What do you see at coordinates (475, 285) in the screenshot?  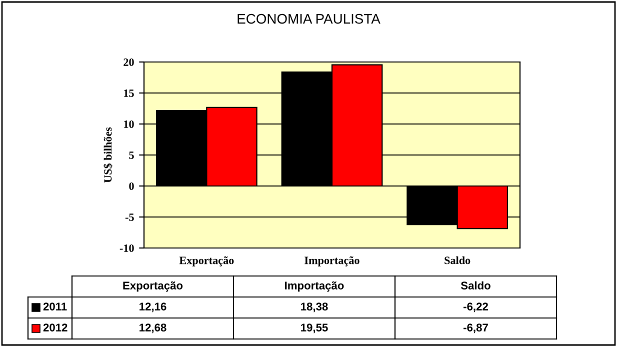 I see `category-label: Saldo` at bounding box center [475, 285].